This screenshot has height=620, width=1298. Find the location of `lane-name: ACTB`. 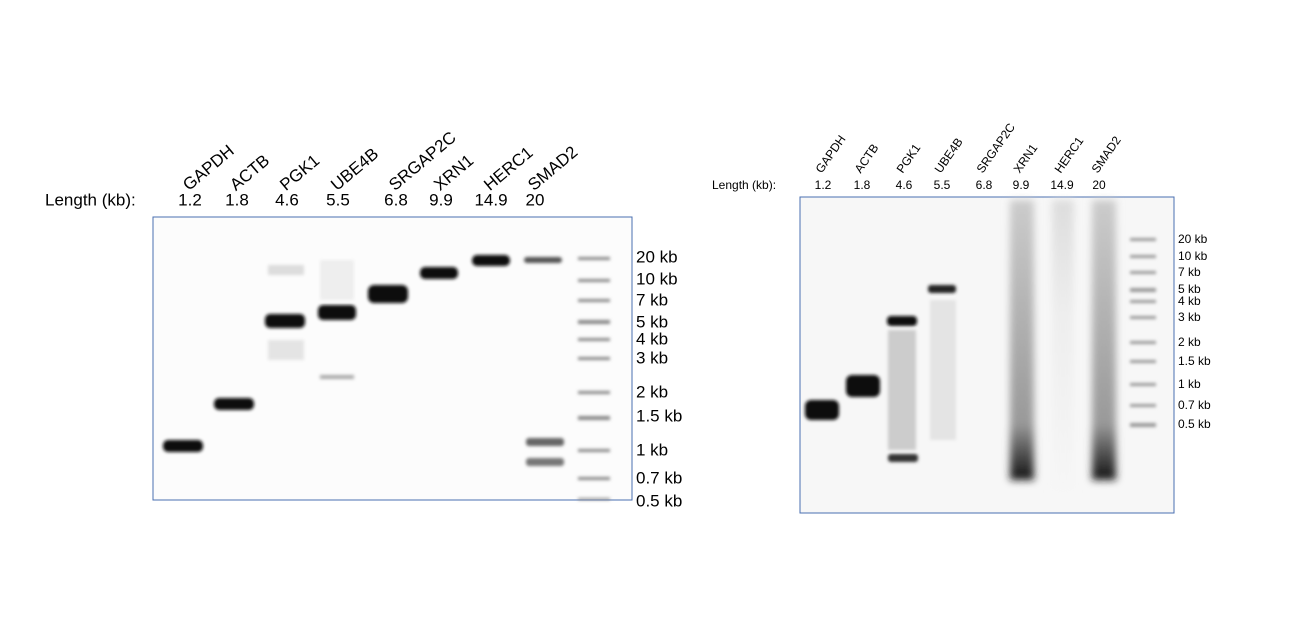

lane-name: ACTB is located at coordinates (867, 158).